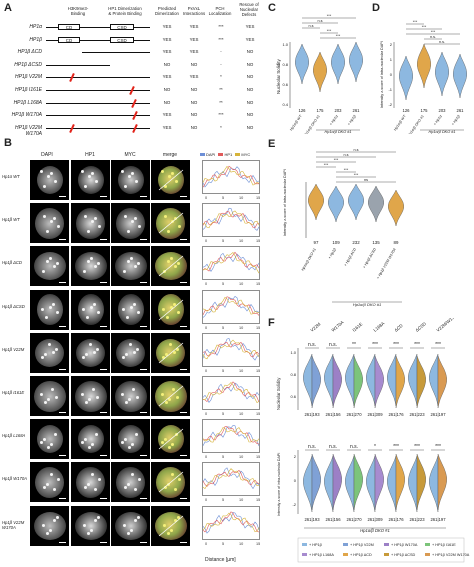 The width and height of the screenshot is (474, 567). What do you see at coordinates (451, 555) in the screenshot?
I see `legend-label: + HP1β V22M W170A` at bounding box center [451, 555].